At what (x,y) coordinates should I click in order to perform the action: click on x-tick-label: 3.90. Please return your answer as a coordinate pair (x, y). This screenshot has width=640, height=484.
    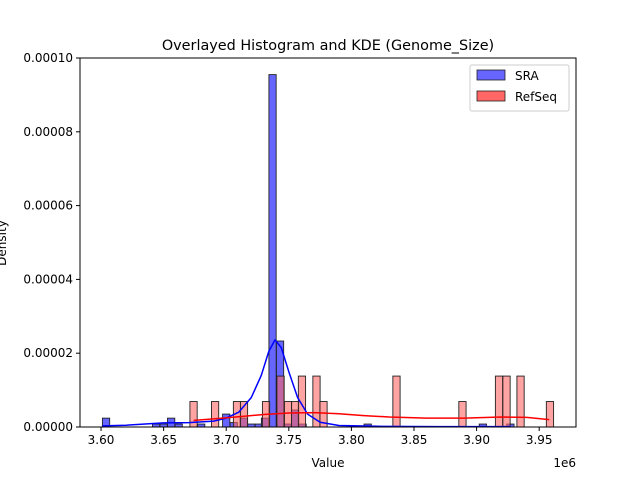
    Looking at the image, I should click on (476, 440).